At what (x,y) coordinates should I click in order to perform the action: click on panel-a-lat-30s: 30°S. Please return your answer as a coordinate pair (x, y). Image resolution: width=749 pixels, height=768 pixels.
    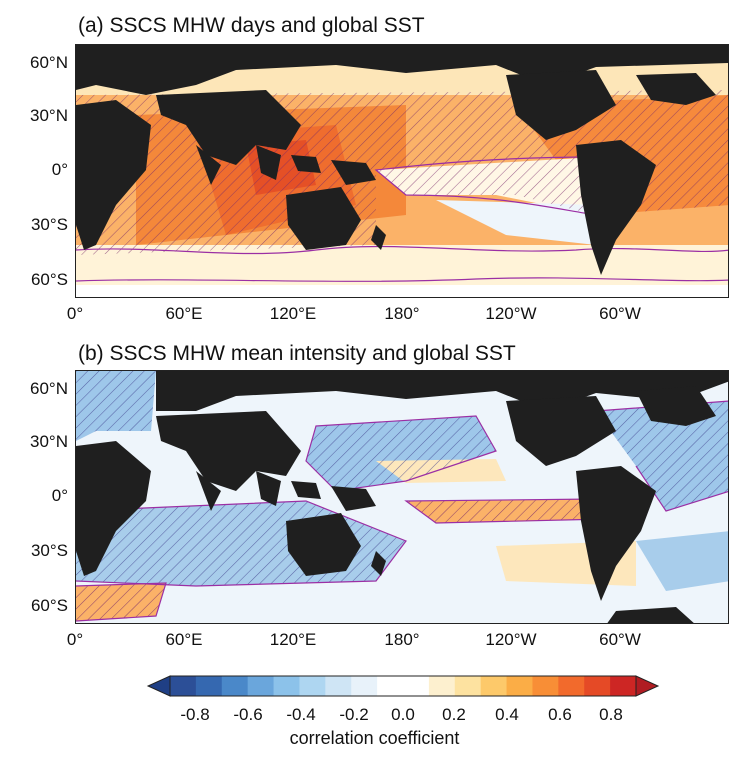
    Looking at the image, I should click on (49, 224).